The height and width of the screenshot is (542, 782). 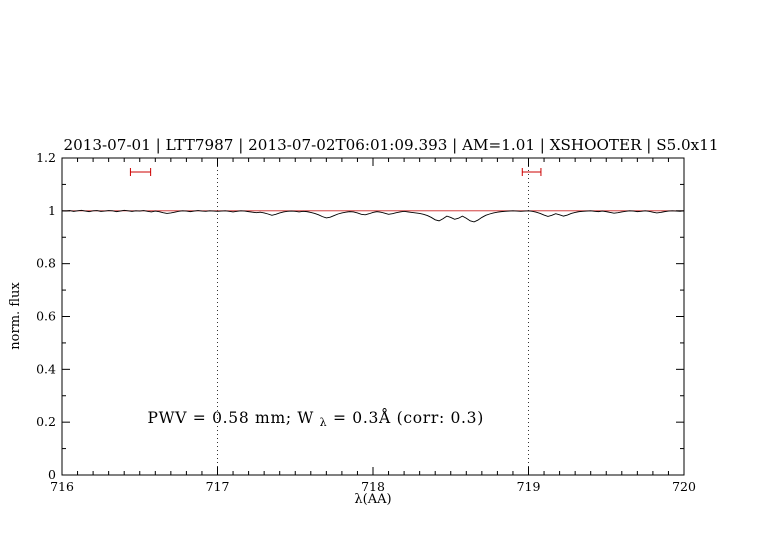 What do you see at coordinates (52, 474) in the screenshot?
I see `y-tick-label: 0` at bounding box center [52, 474].